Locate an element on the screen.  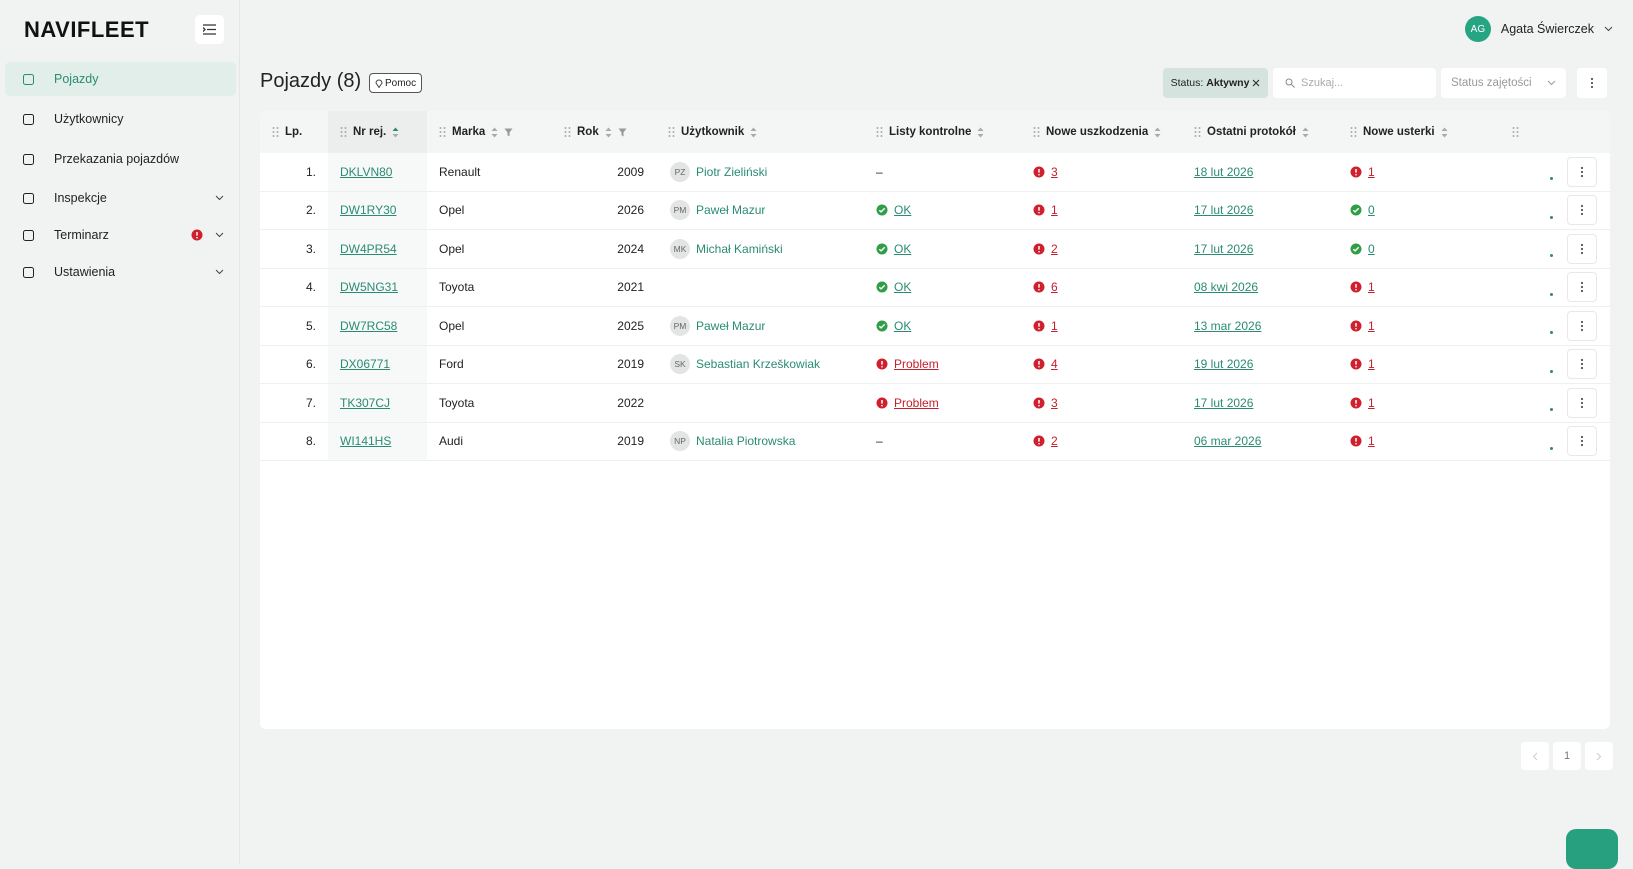
user-name: Michał Kamiński is located at coordinates (739, 248).